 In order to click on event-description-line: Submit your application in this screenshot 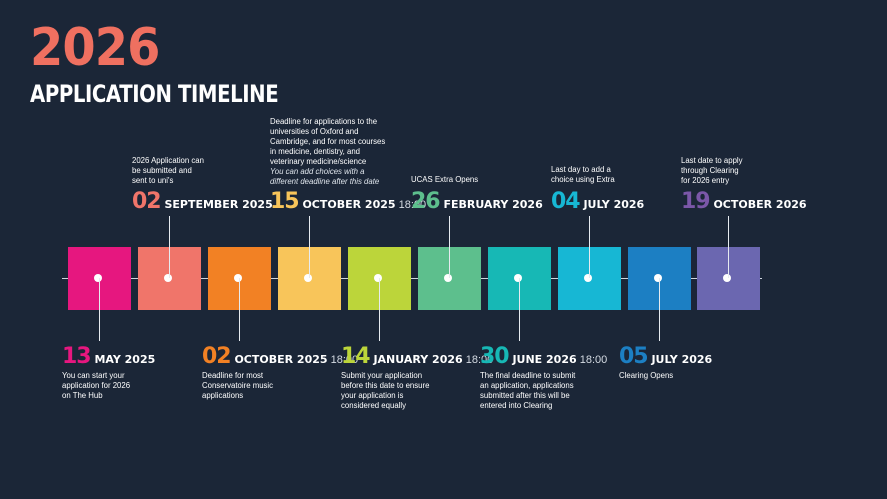, I will do `click(382, 375)`.